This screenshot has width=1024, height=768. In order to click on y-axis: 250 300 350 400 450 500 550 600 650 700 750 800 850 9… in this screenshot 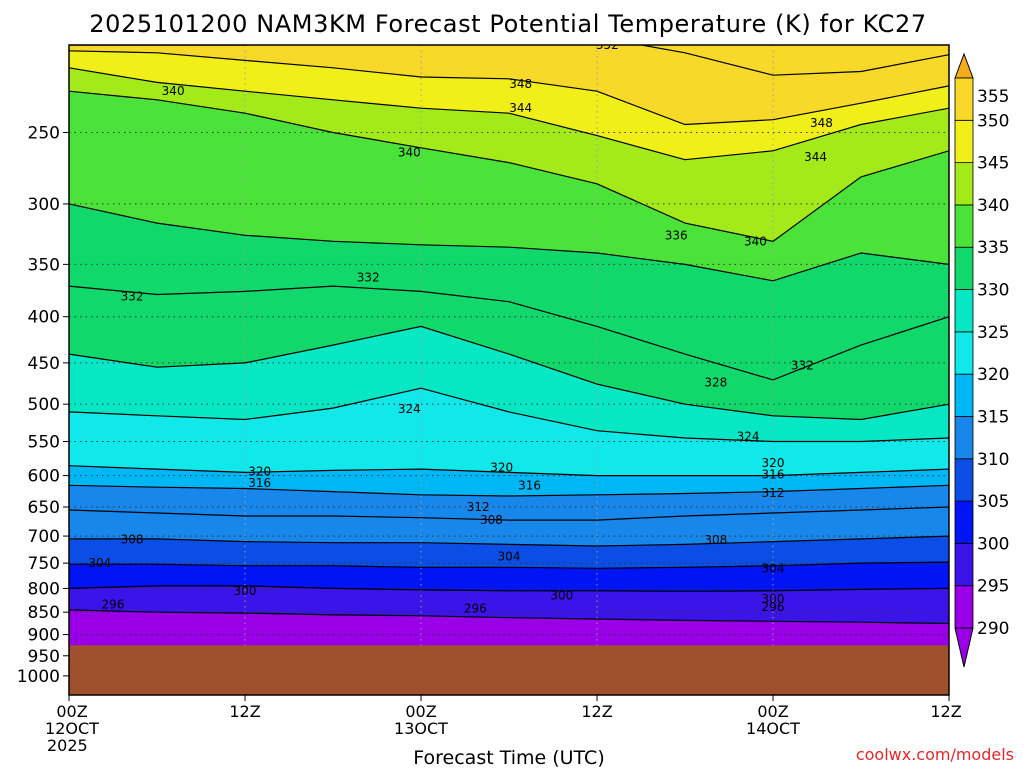, I will do `click(43, 405)`.